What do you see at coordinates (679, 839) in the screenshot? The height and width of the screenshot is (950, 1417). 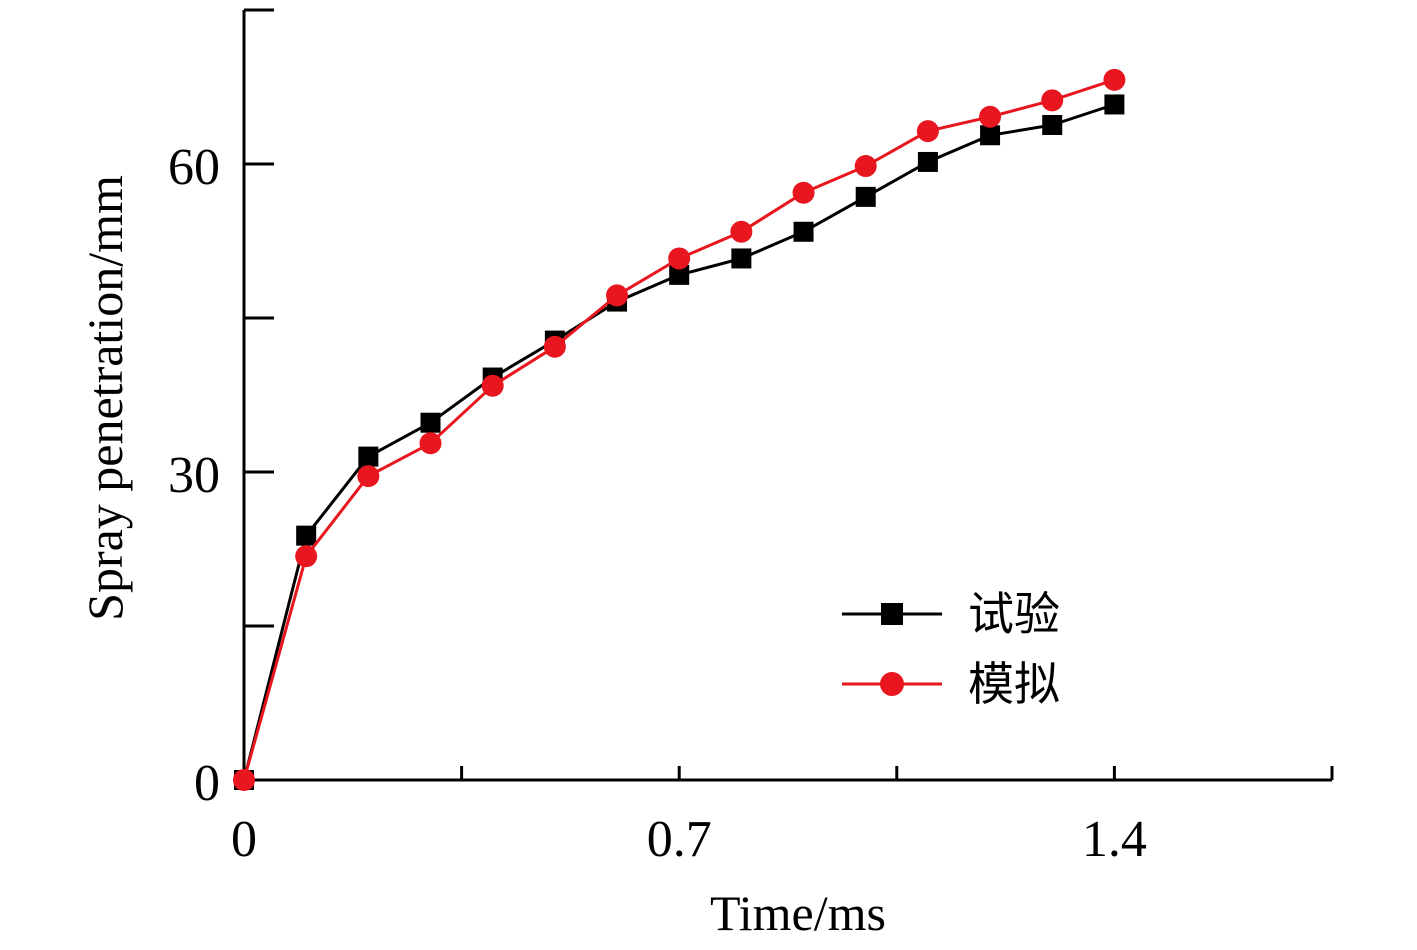 I see `x-tick-label-2: 0.7` at bounding box center [679, 839].